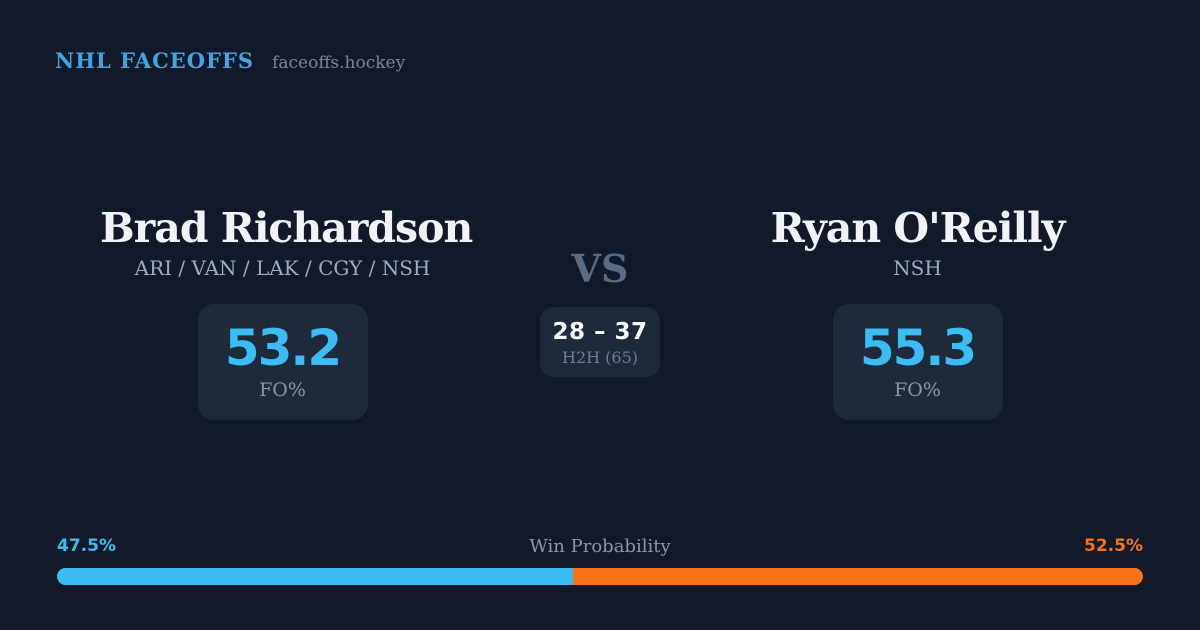 The image size is (1200, 630). Describe the element at coordinates (286, 228) in the screenshot. I see `player-name: Brad Richardson` at that location.